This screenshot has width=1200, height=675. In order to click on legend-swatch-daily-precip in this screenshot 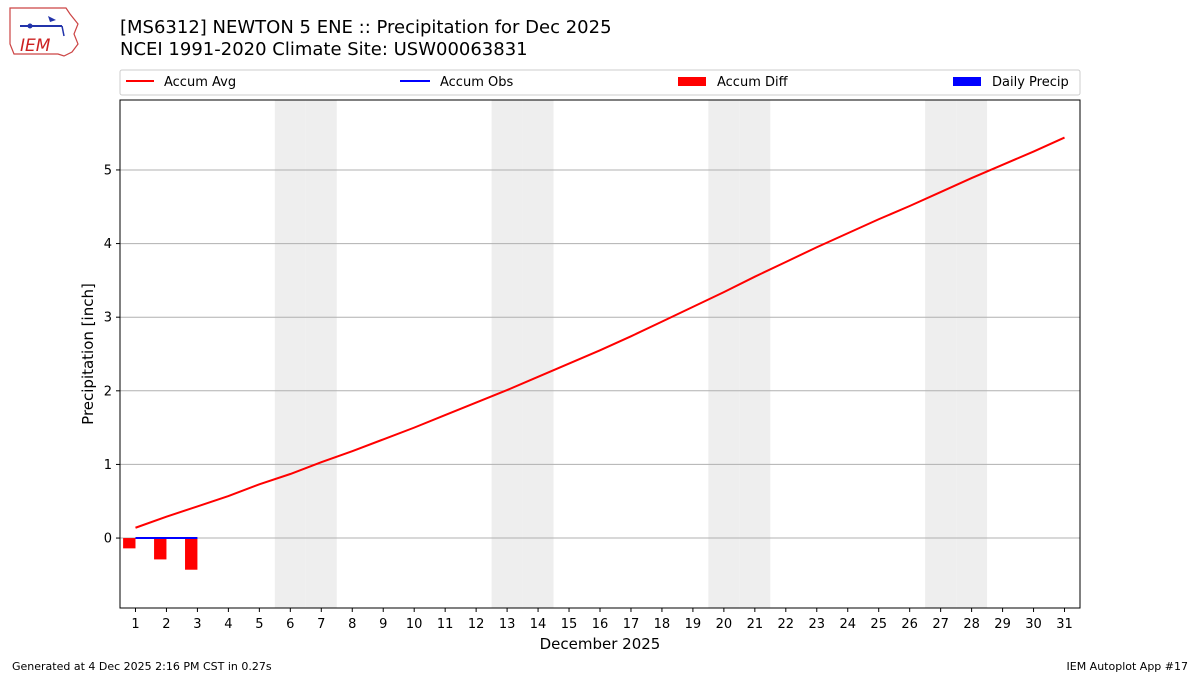, I will do `click(967, 81)`.